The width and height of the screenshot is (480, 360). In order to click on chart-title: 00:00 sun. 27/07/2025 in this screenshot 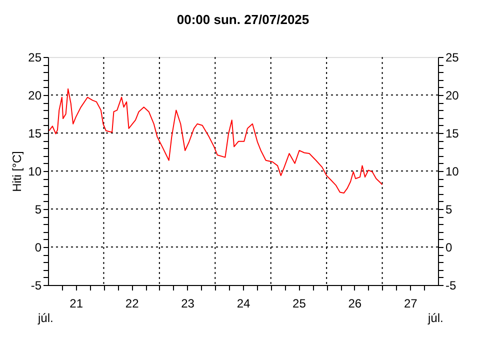, I will do `click(243, 19)`.